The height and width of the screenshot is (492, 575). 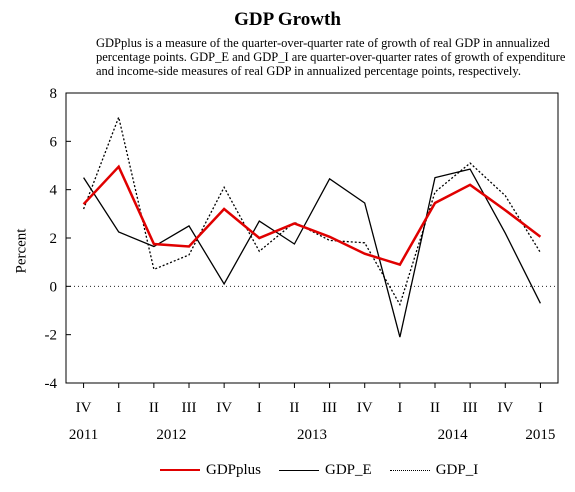 What do you see at coordinates (453, 435) in the screenshot?
I see `x-year-label: 2014` at bounding box center [453, 435].